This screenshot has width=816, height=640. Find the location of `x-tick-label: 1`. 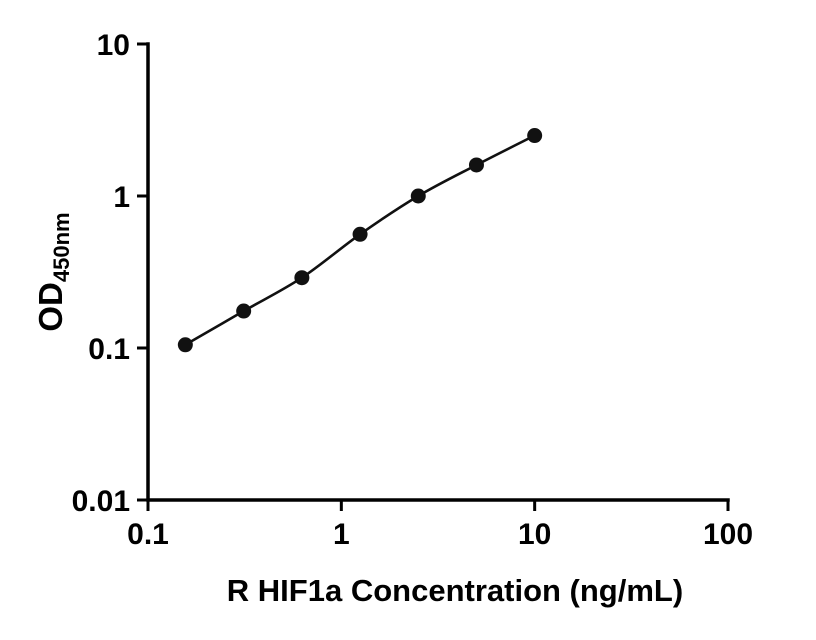

x-tick-label: 1 is located at coordinates (341, 534).